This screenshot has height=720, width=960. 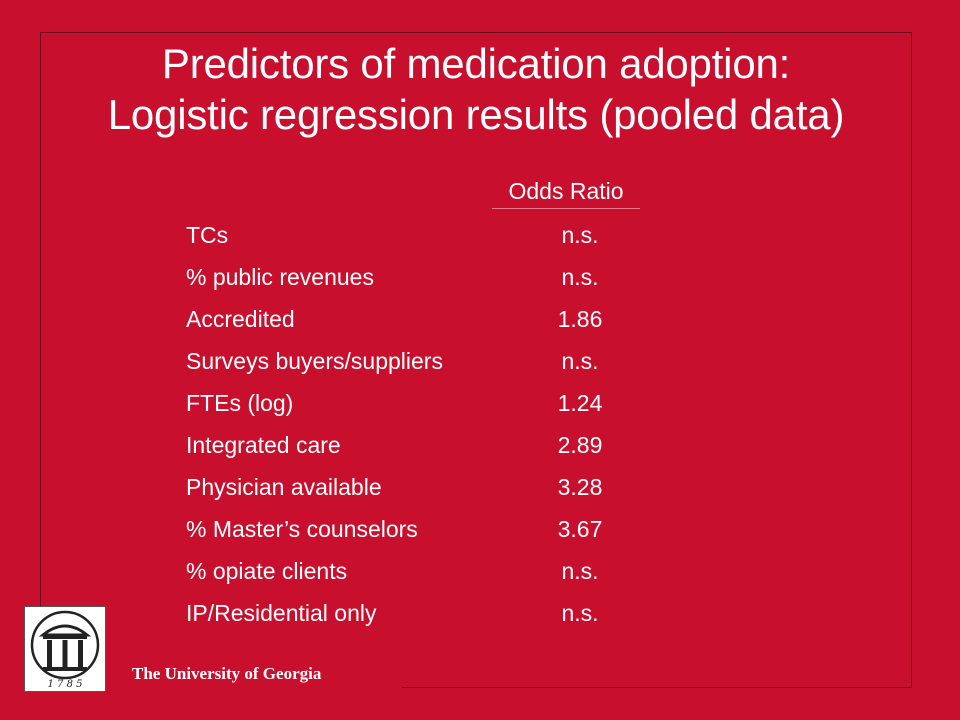 What do you see at coordinates (263, 445) in the screenshot?
I see `row-label: Integrated care` at bounding box center [263, 445].